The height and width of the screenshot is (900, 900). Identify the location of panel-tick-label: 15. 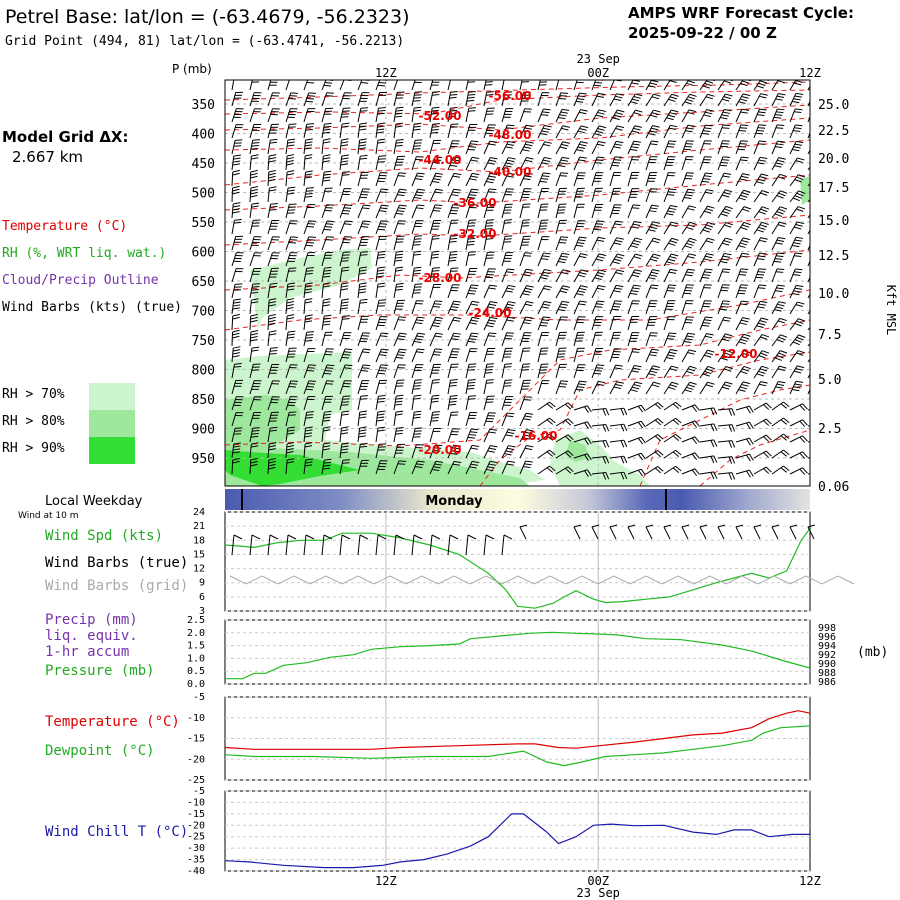
(199, 554).